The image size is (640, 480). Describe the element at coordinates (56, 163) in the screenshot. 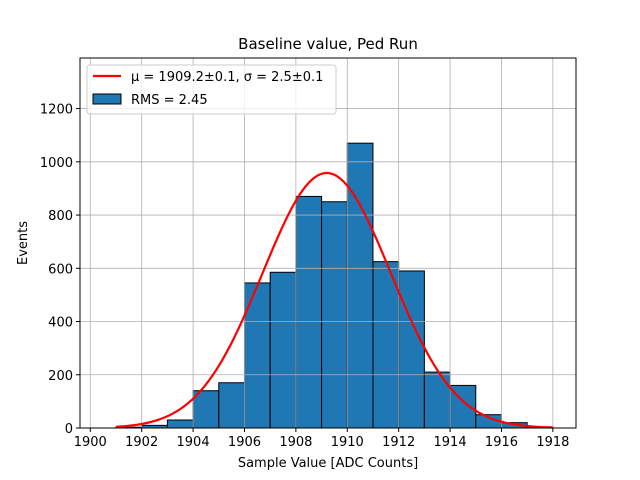

I see `y-tick-label: 1000` at that location.